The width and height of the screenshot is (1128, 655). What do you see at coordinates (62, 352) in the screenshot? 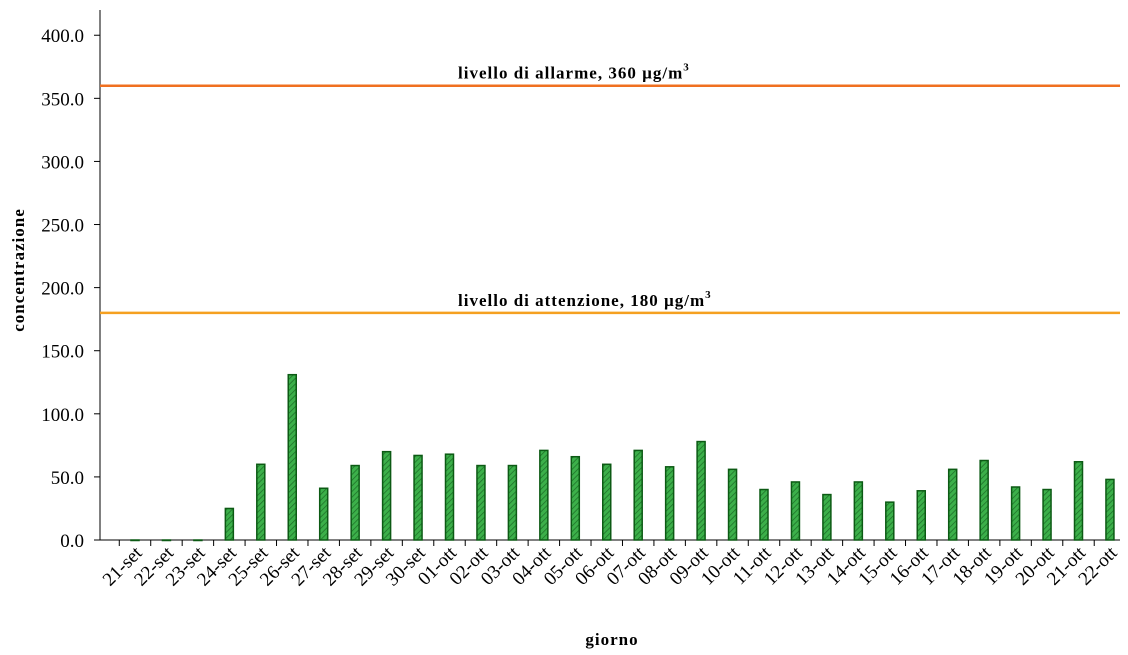
I see `y-tick-label: 150.0` at bounding box center [62, 352].